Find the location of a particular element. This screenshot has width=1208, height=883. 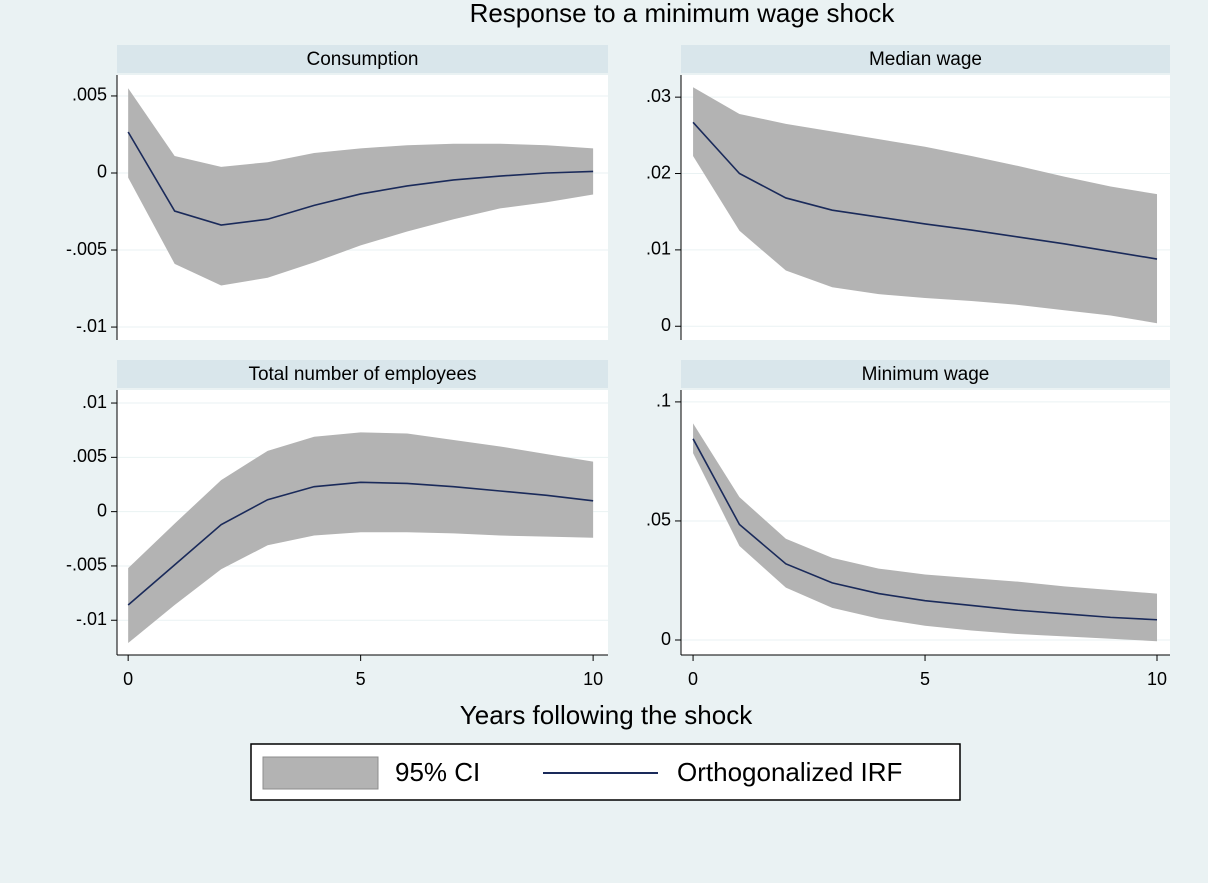

panel-title: Total number of employees is located at coordinates (362, 374).